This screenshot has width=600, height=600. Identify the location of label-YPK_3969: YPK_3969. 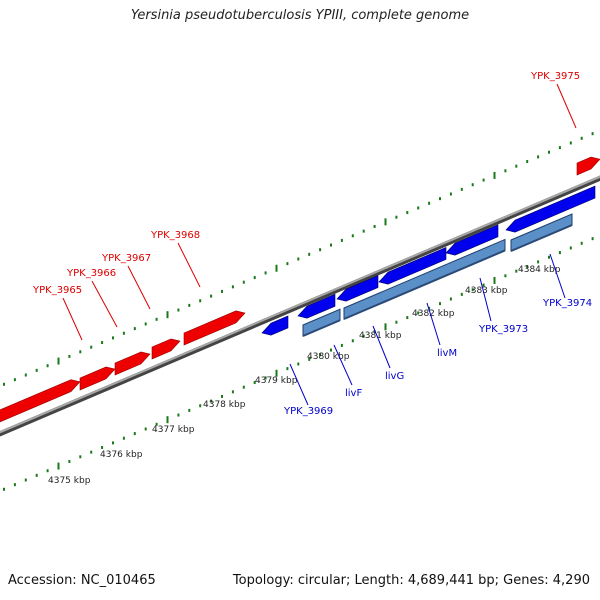
(308, 411).